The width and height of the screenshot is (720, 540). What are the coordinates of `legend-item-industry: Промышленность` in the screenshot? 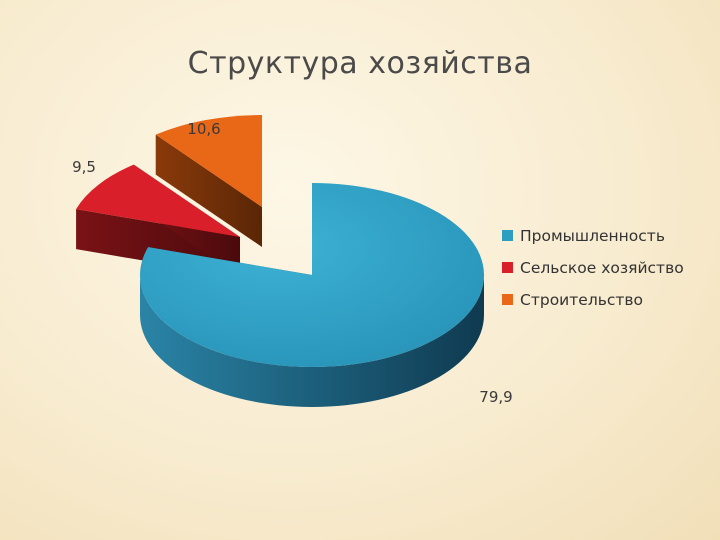 It's located at (583, 236).